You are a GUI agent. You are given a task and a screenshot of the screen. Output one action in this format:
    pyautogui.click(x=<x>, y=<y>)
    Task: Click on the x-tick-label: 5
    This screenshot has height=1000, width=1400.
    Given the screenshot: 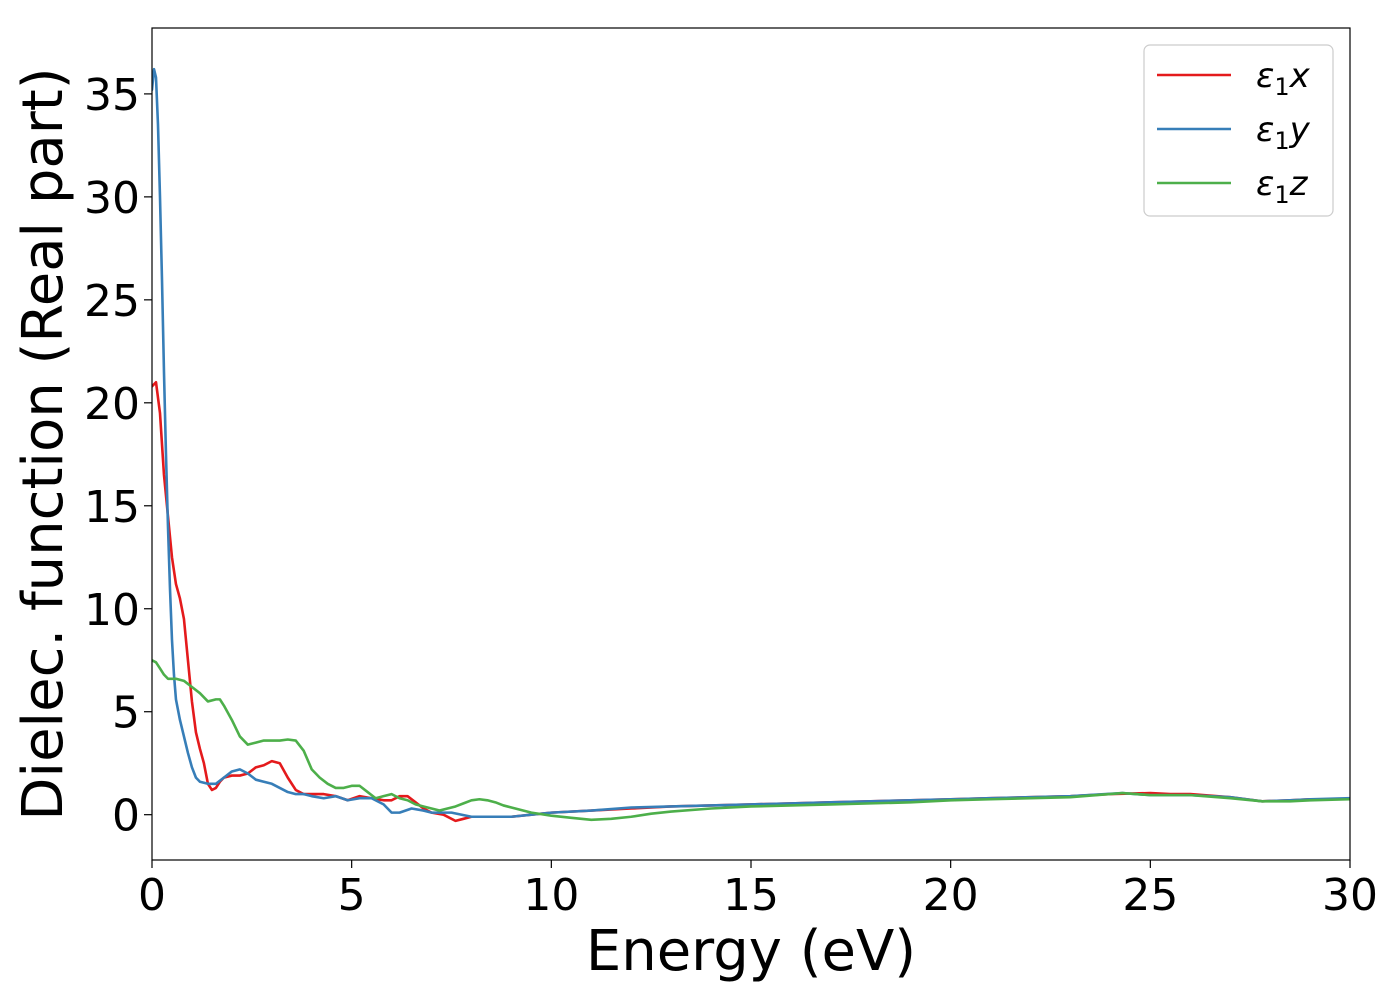 What is the action you would take?
    pyautogui.click(x=352, y=895)
    